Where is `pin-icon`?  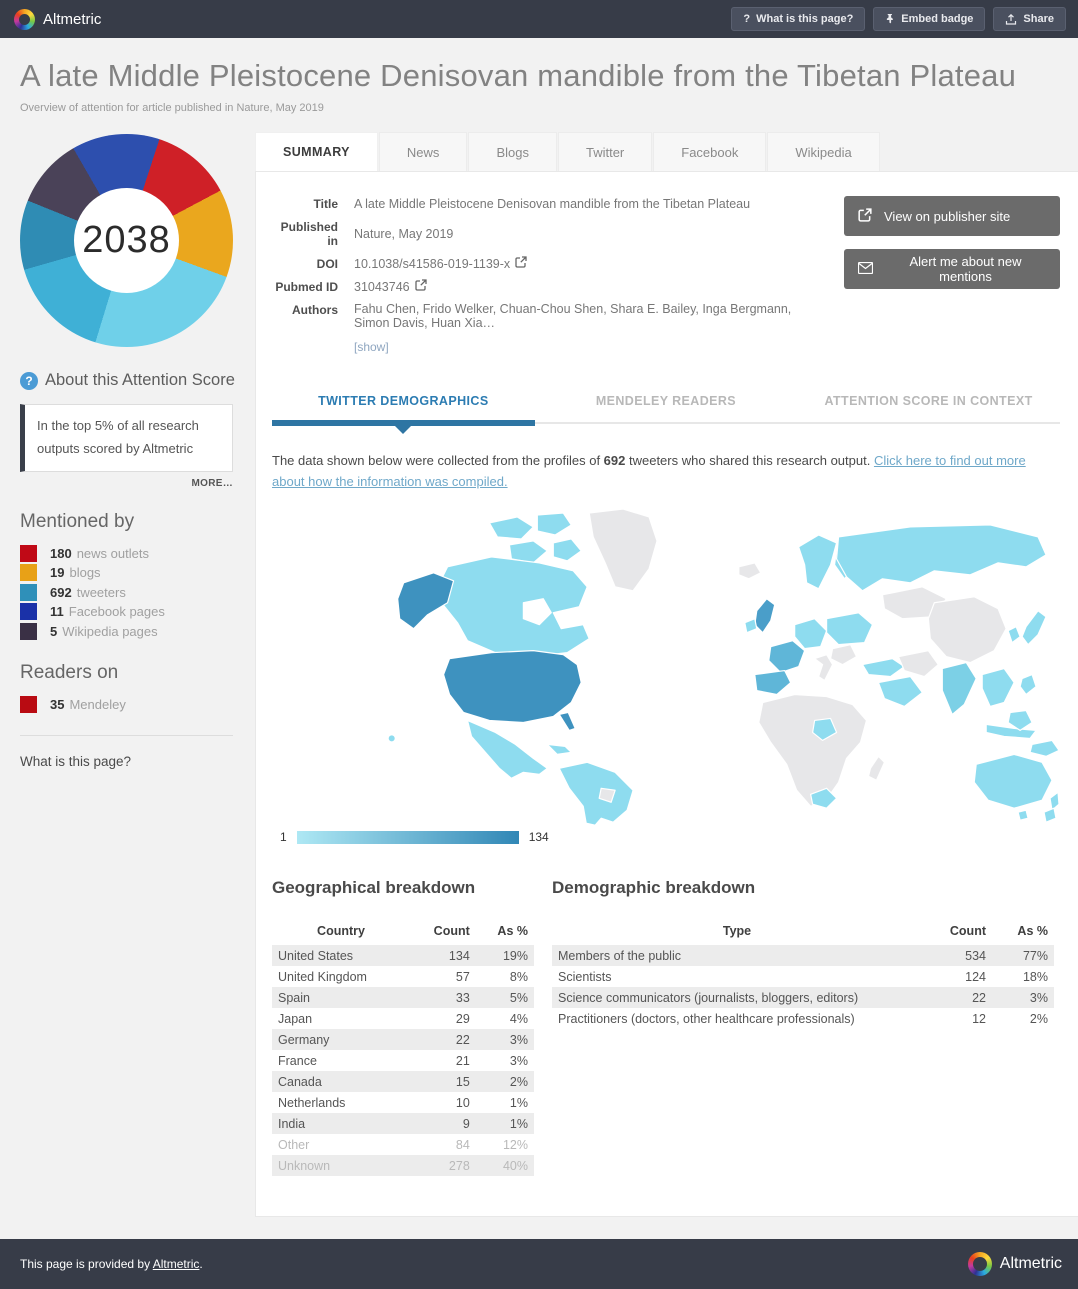
pin-icon is located at coordinates (890, 19).